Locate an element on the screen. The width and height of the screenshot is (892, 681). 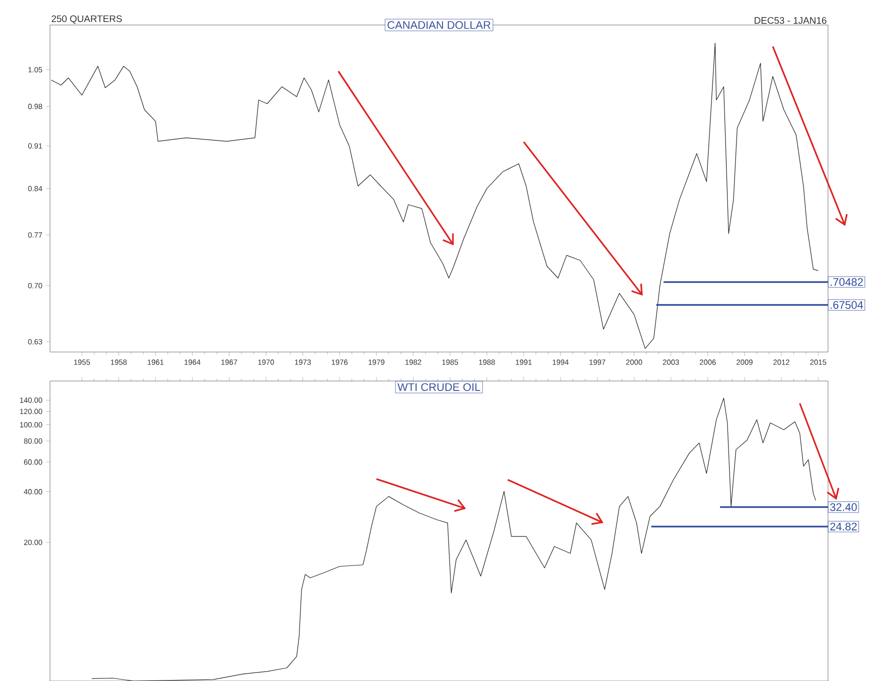
series-label: 32.40 is located at coordinates (843, 507).